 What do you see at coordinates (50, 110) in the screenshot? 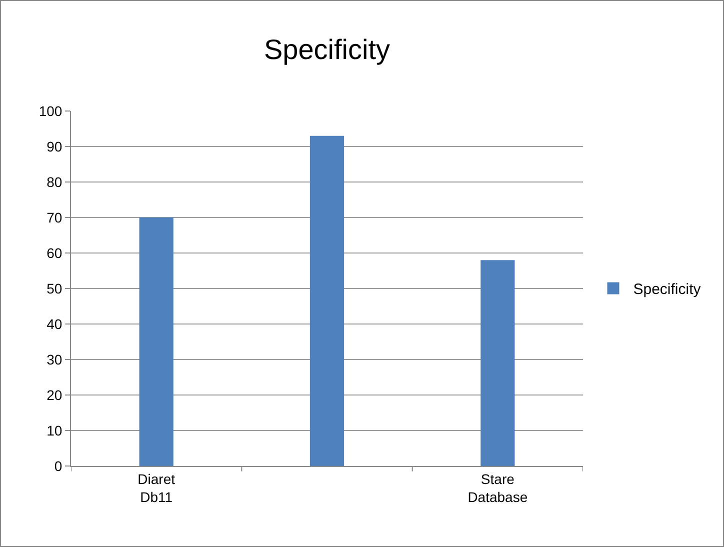
I see `y-tick-label: 100` at bounding box center [50, 110].